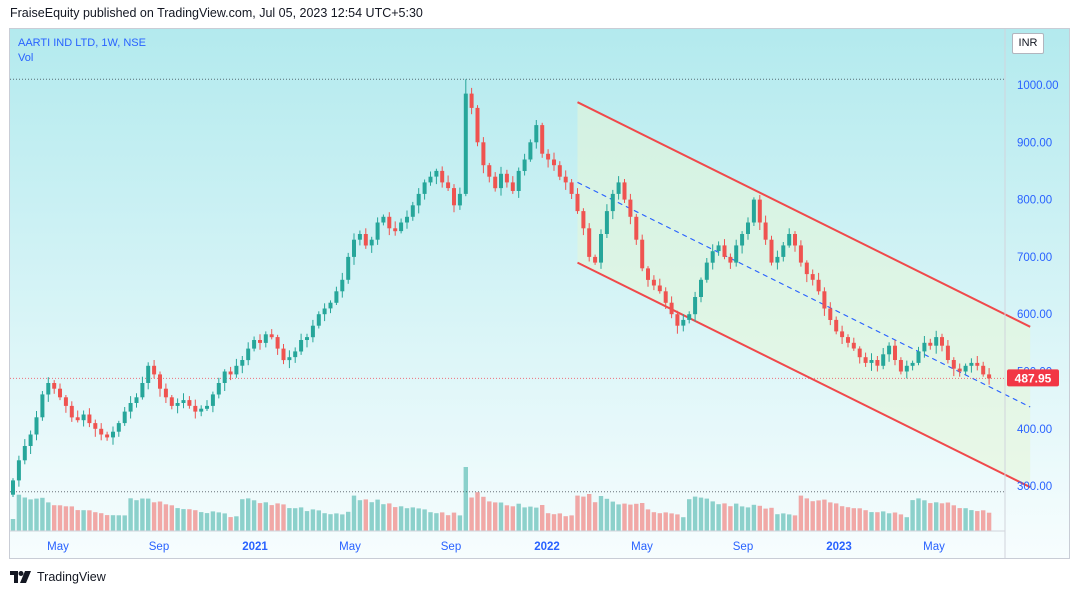 This screenshot has height=595, width=1080. Describe the element at coordinates (82, 43) in the screenshot. I see `symbol-title: AARTI IND LTD, 1W, NSE` at that location.